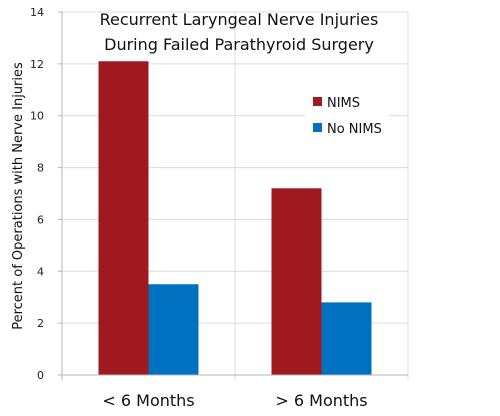  Describe the element at coordinates (354, 129) in the screenshot. I see `legend-label-no-nims: No NIMS` at that location.